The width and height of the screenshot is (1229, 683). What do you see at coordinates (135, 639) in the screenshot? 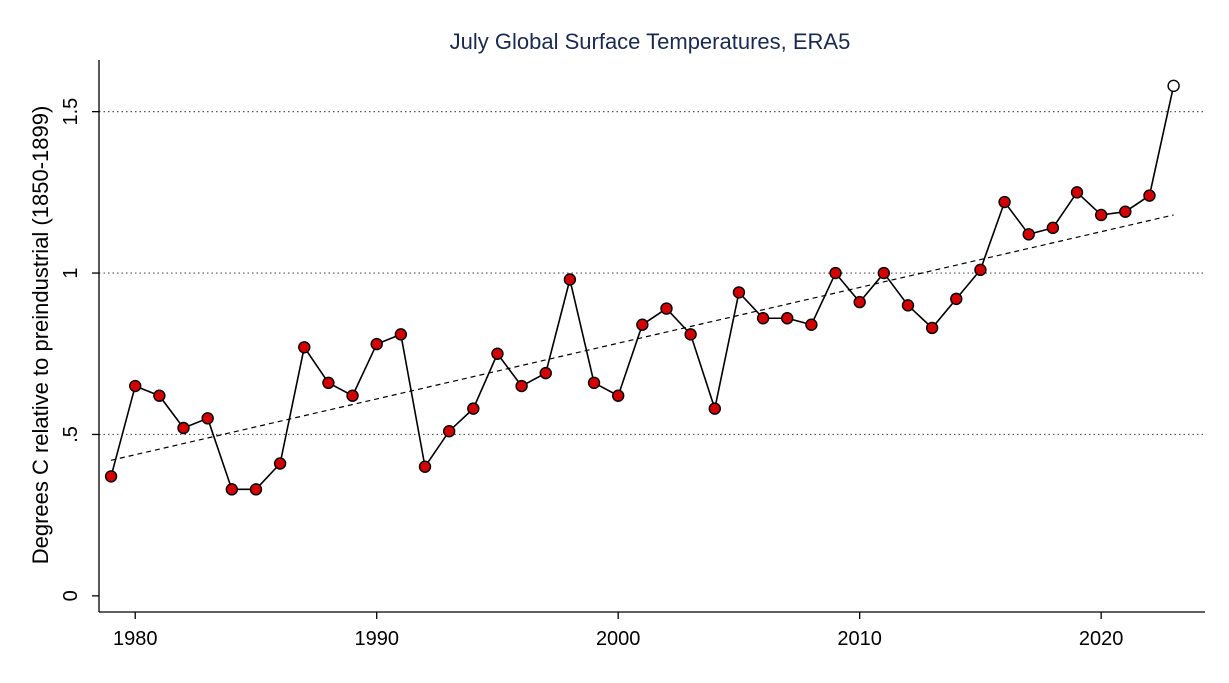
I see `x-tick-label: 1980` at bounding box center [135, 639].